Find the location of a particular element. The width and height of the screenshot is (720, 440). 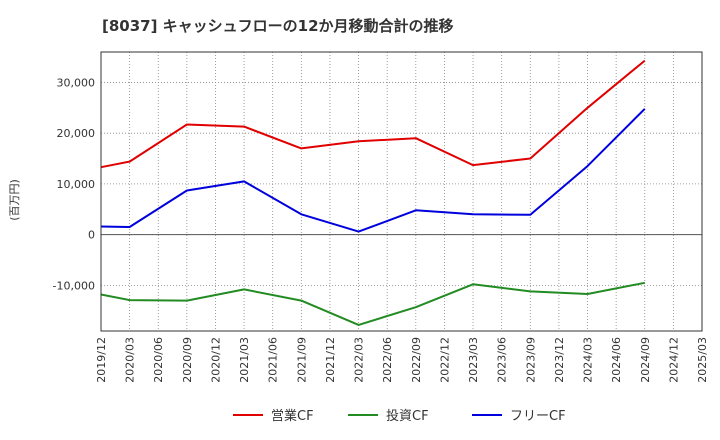

x-tick-label: 2023/12 is located at coordinates (559, 360).